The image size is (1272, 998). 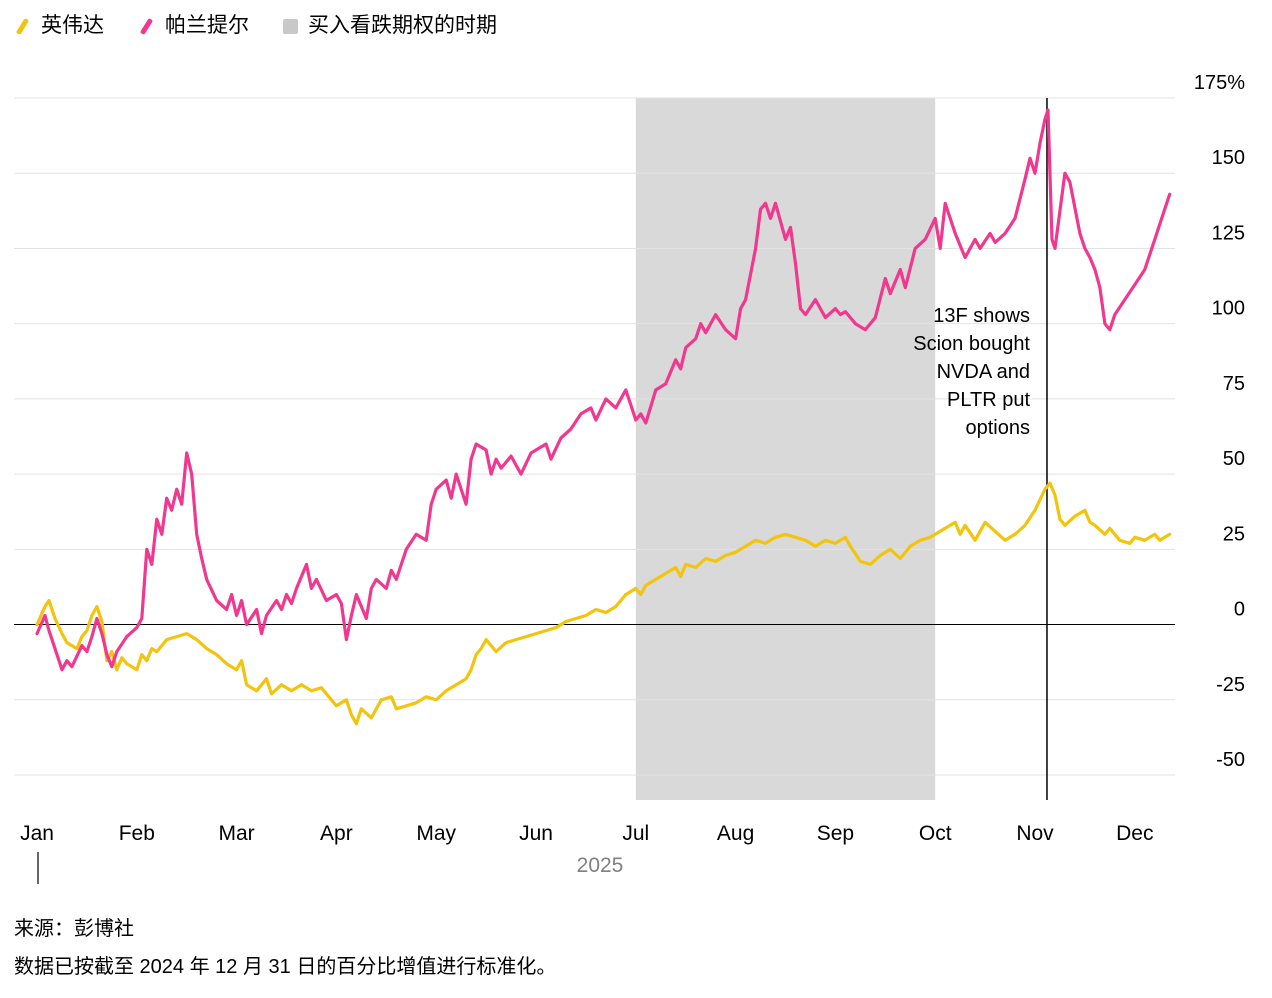 I want to click on annotation-line: 13F shows, so click(x=981, y=316).